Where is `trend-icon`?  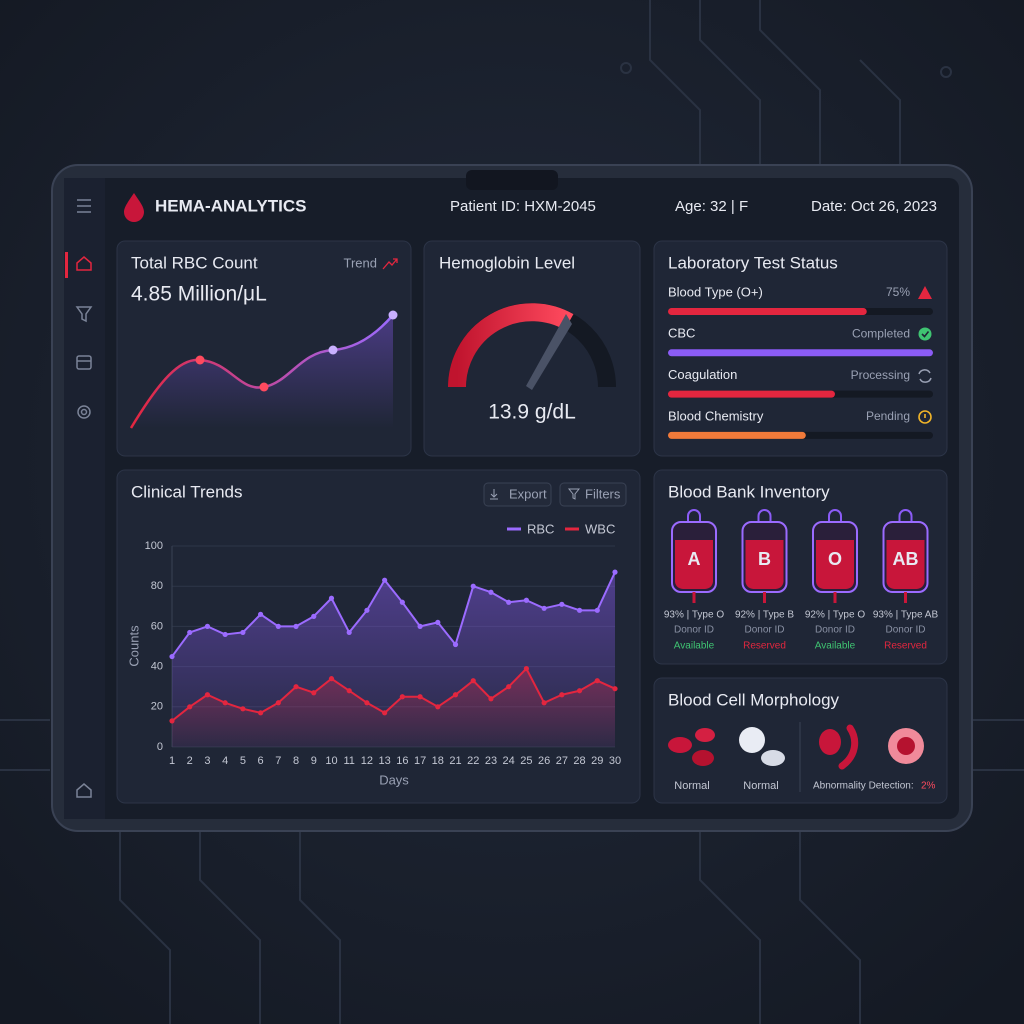 trend-icon is located at coordinates (390, 264).